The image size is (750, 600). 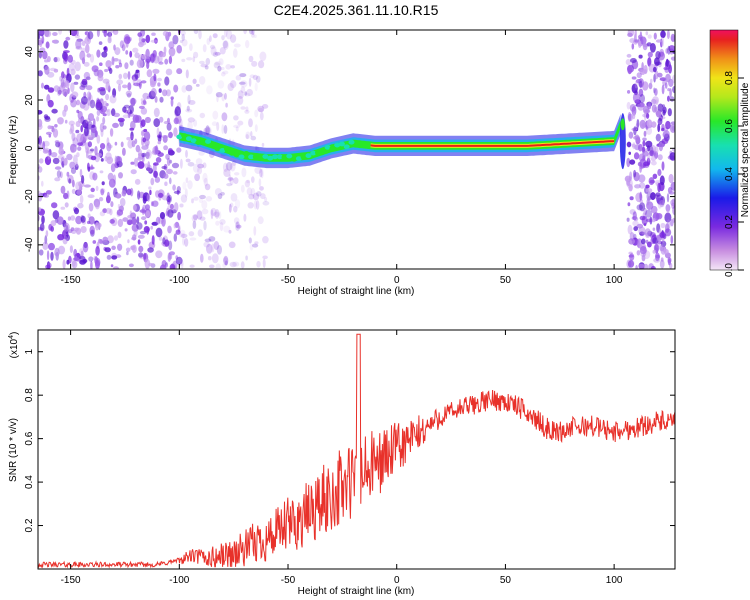 What do you see at coordinates (29, 352) in the screenshot?
I see `y-tick-label: 1` at bounding box center [29, 352].